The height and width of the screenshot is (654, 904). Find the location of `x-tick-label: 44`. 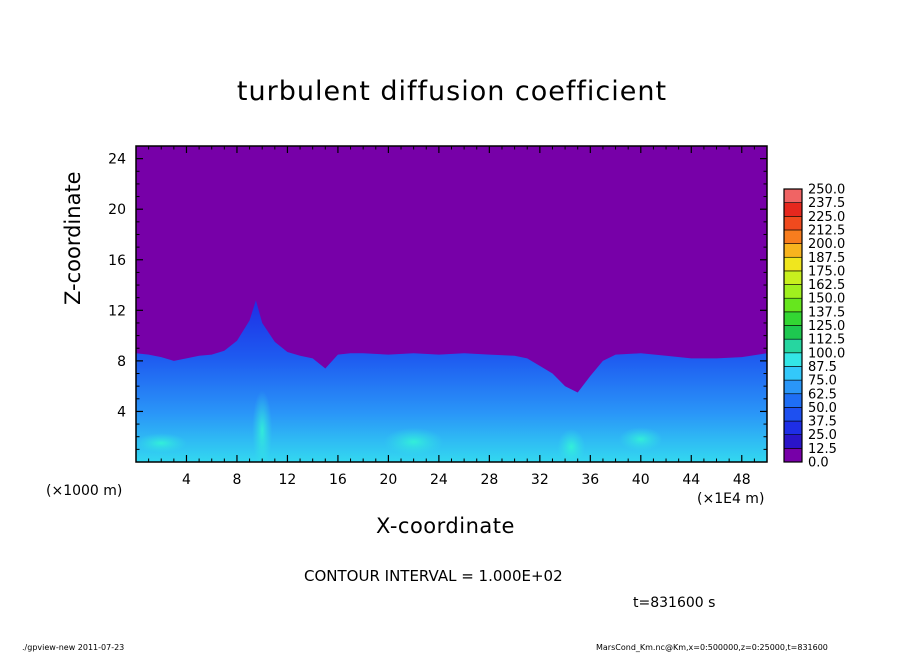

x-tick-label: 44 is located at coordinates (691, 480).